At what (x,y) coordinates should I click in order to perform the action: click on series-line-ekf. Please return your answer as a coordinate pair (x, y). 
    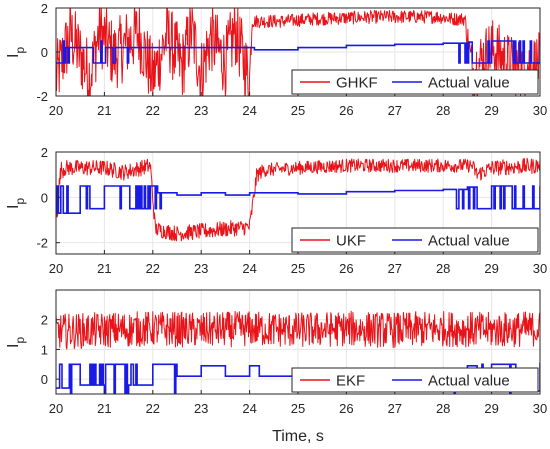
    Looking at the image, I should click on (298, 330).